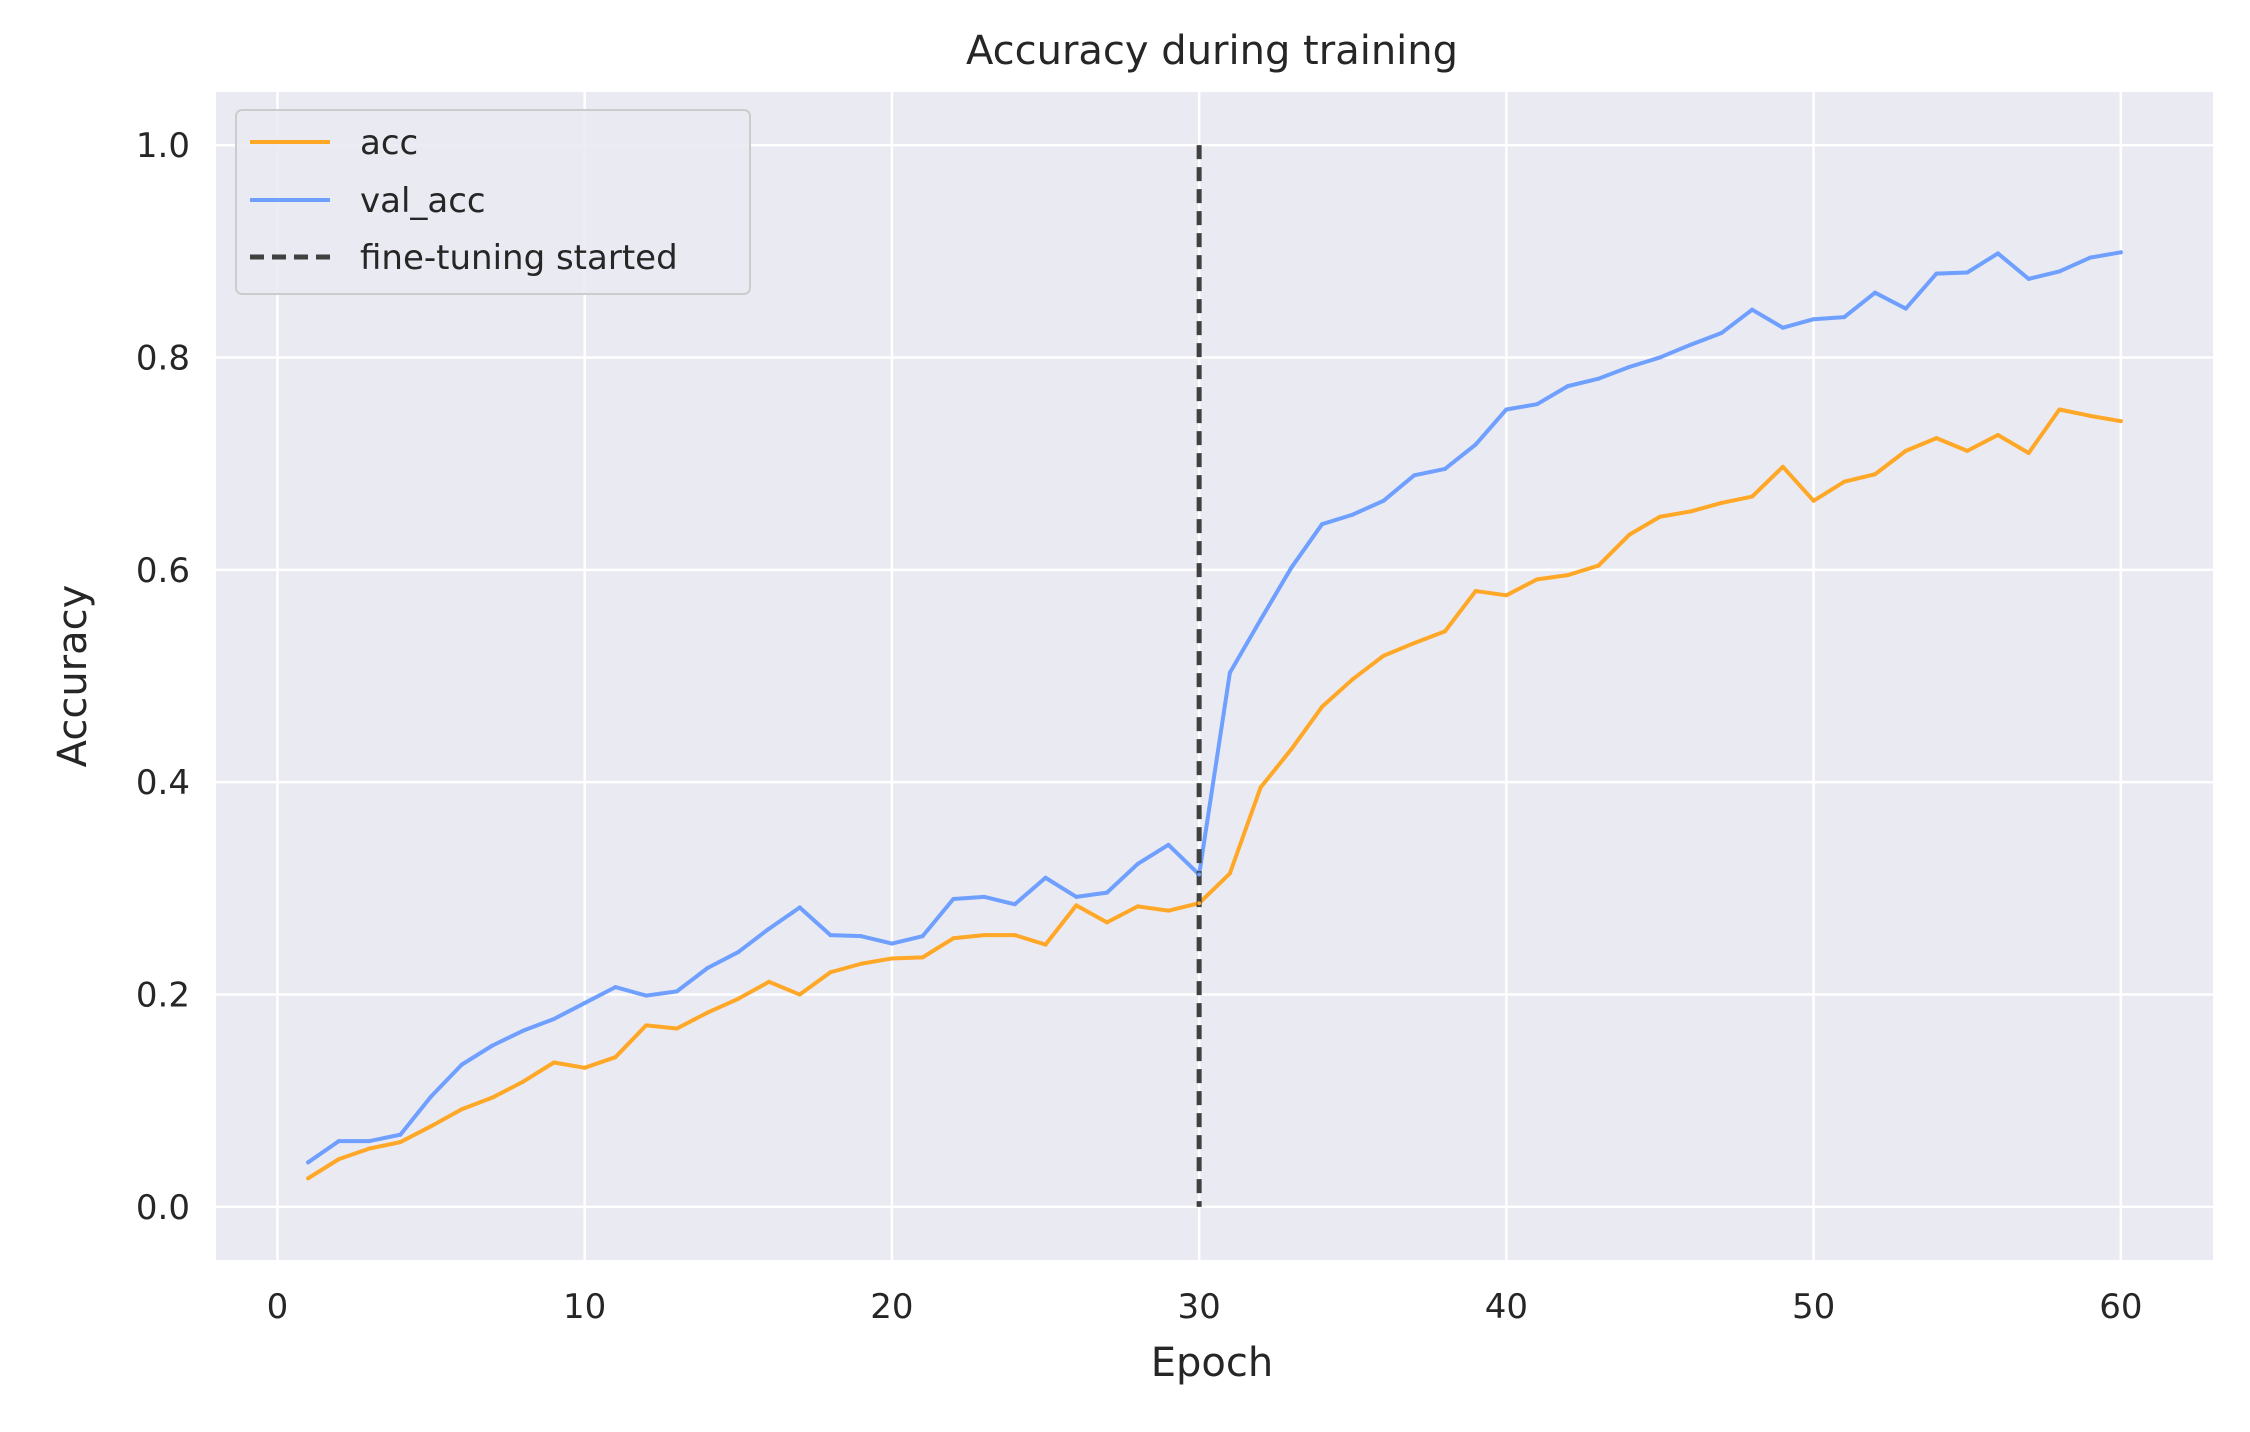 Image resolution: width=2250 pixels, height=1432 pixels. Describe the element at coordinates (163, 783) in the screenshot. I see `y-tick-label: 0.4` at that location.